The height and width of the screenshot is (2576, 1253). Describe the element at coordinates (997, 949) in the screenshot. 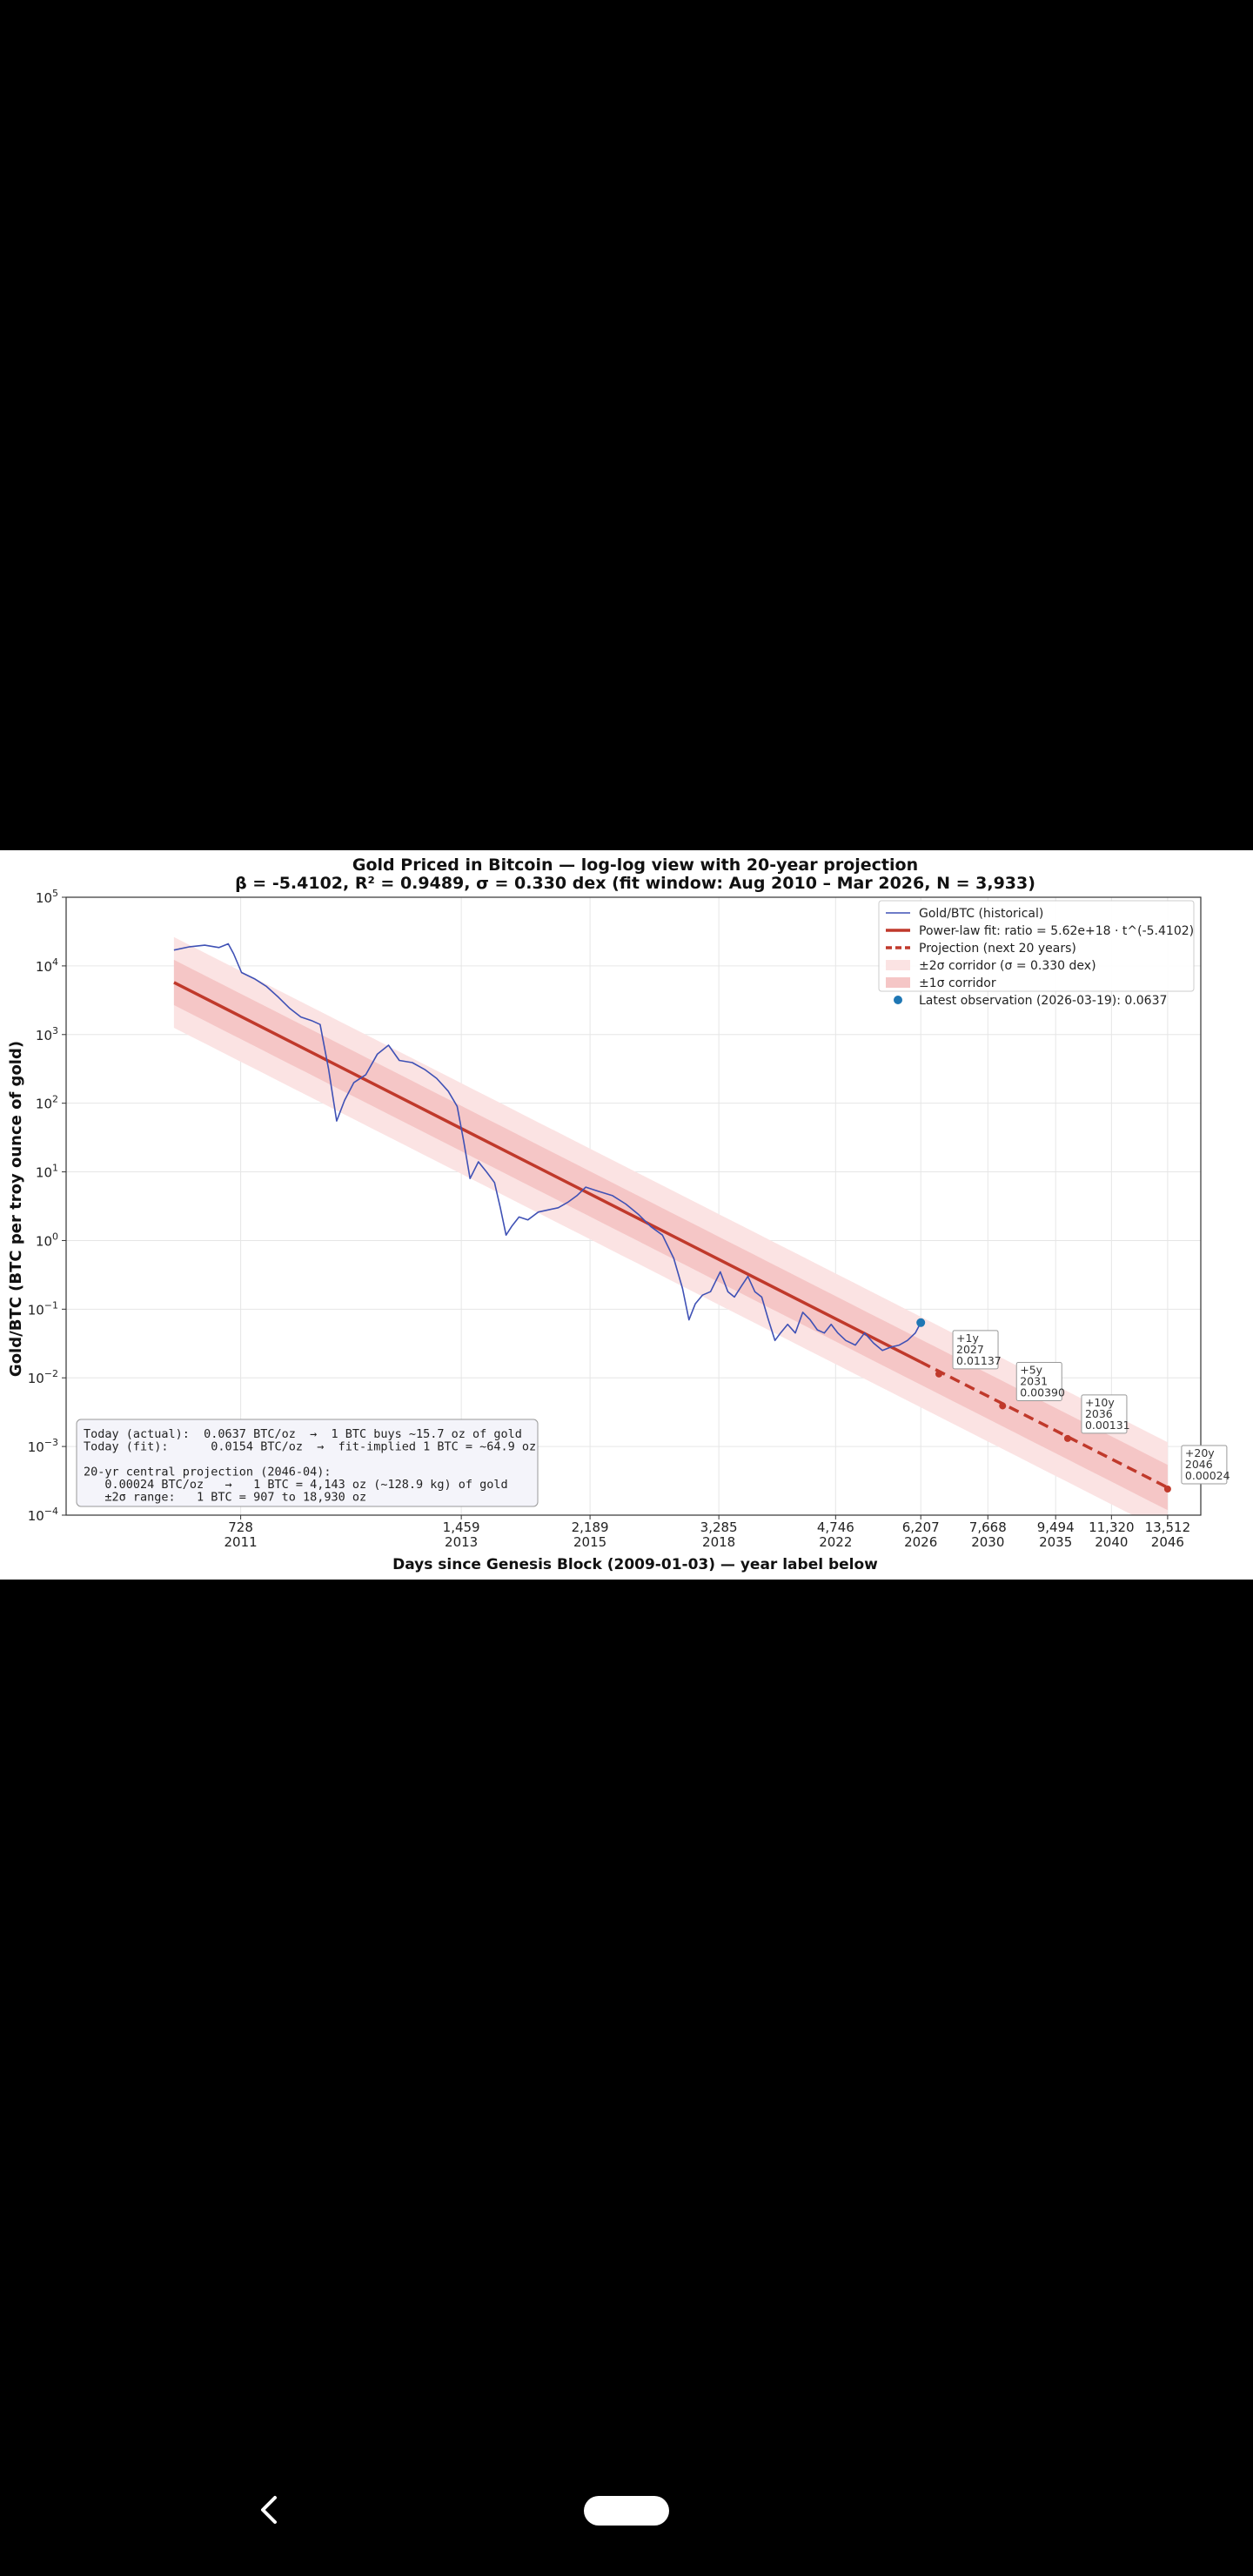

I see `legend-label: Projection (next 20 years)` at that location.